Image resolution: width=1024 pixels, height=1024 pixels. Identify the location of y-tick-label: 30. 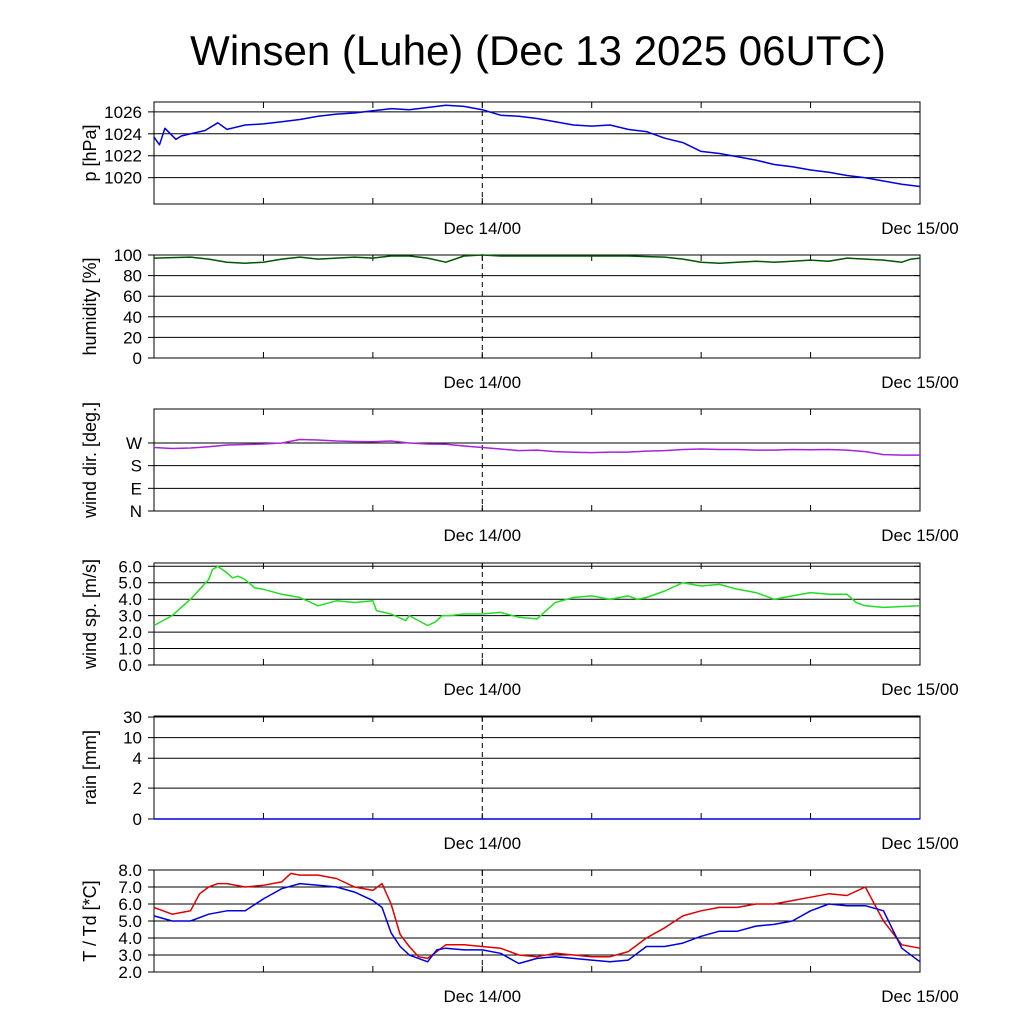
(132, 717).